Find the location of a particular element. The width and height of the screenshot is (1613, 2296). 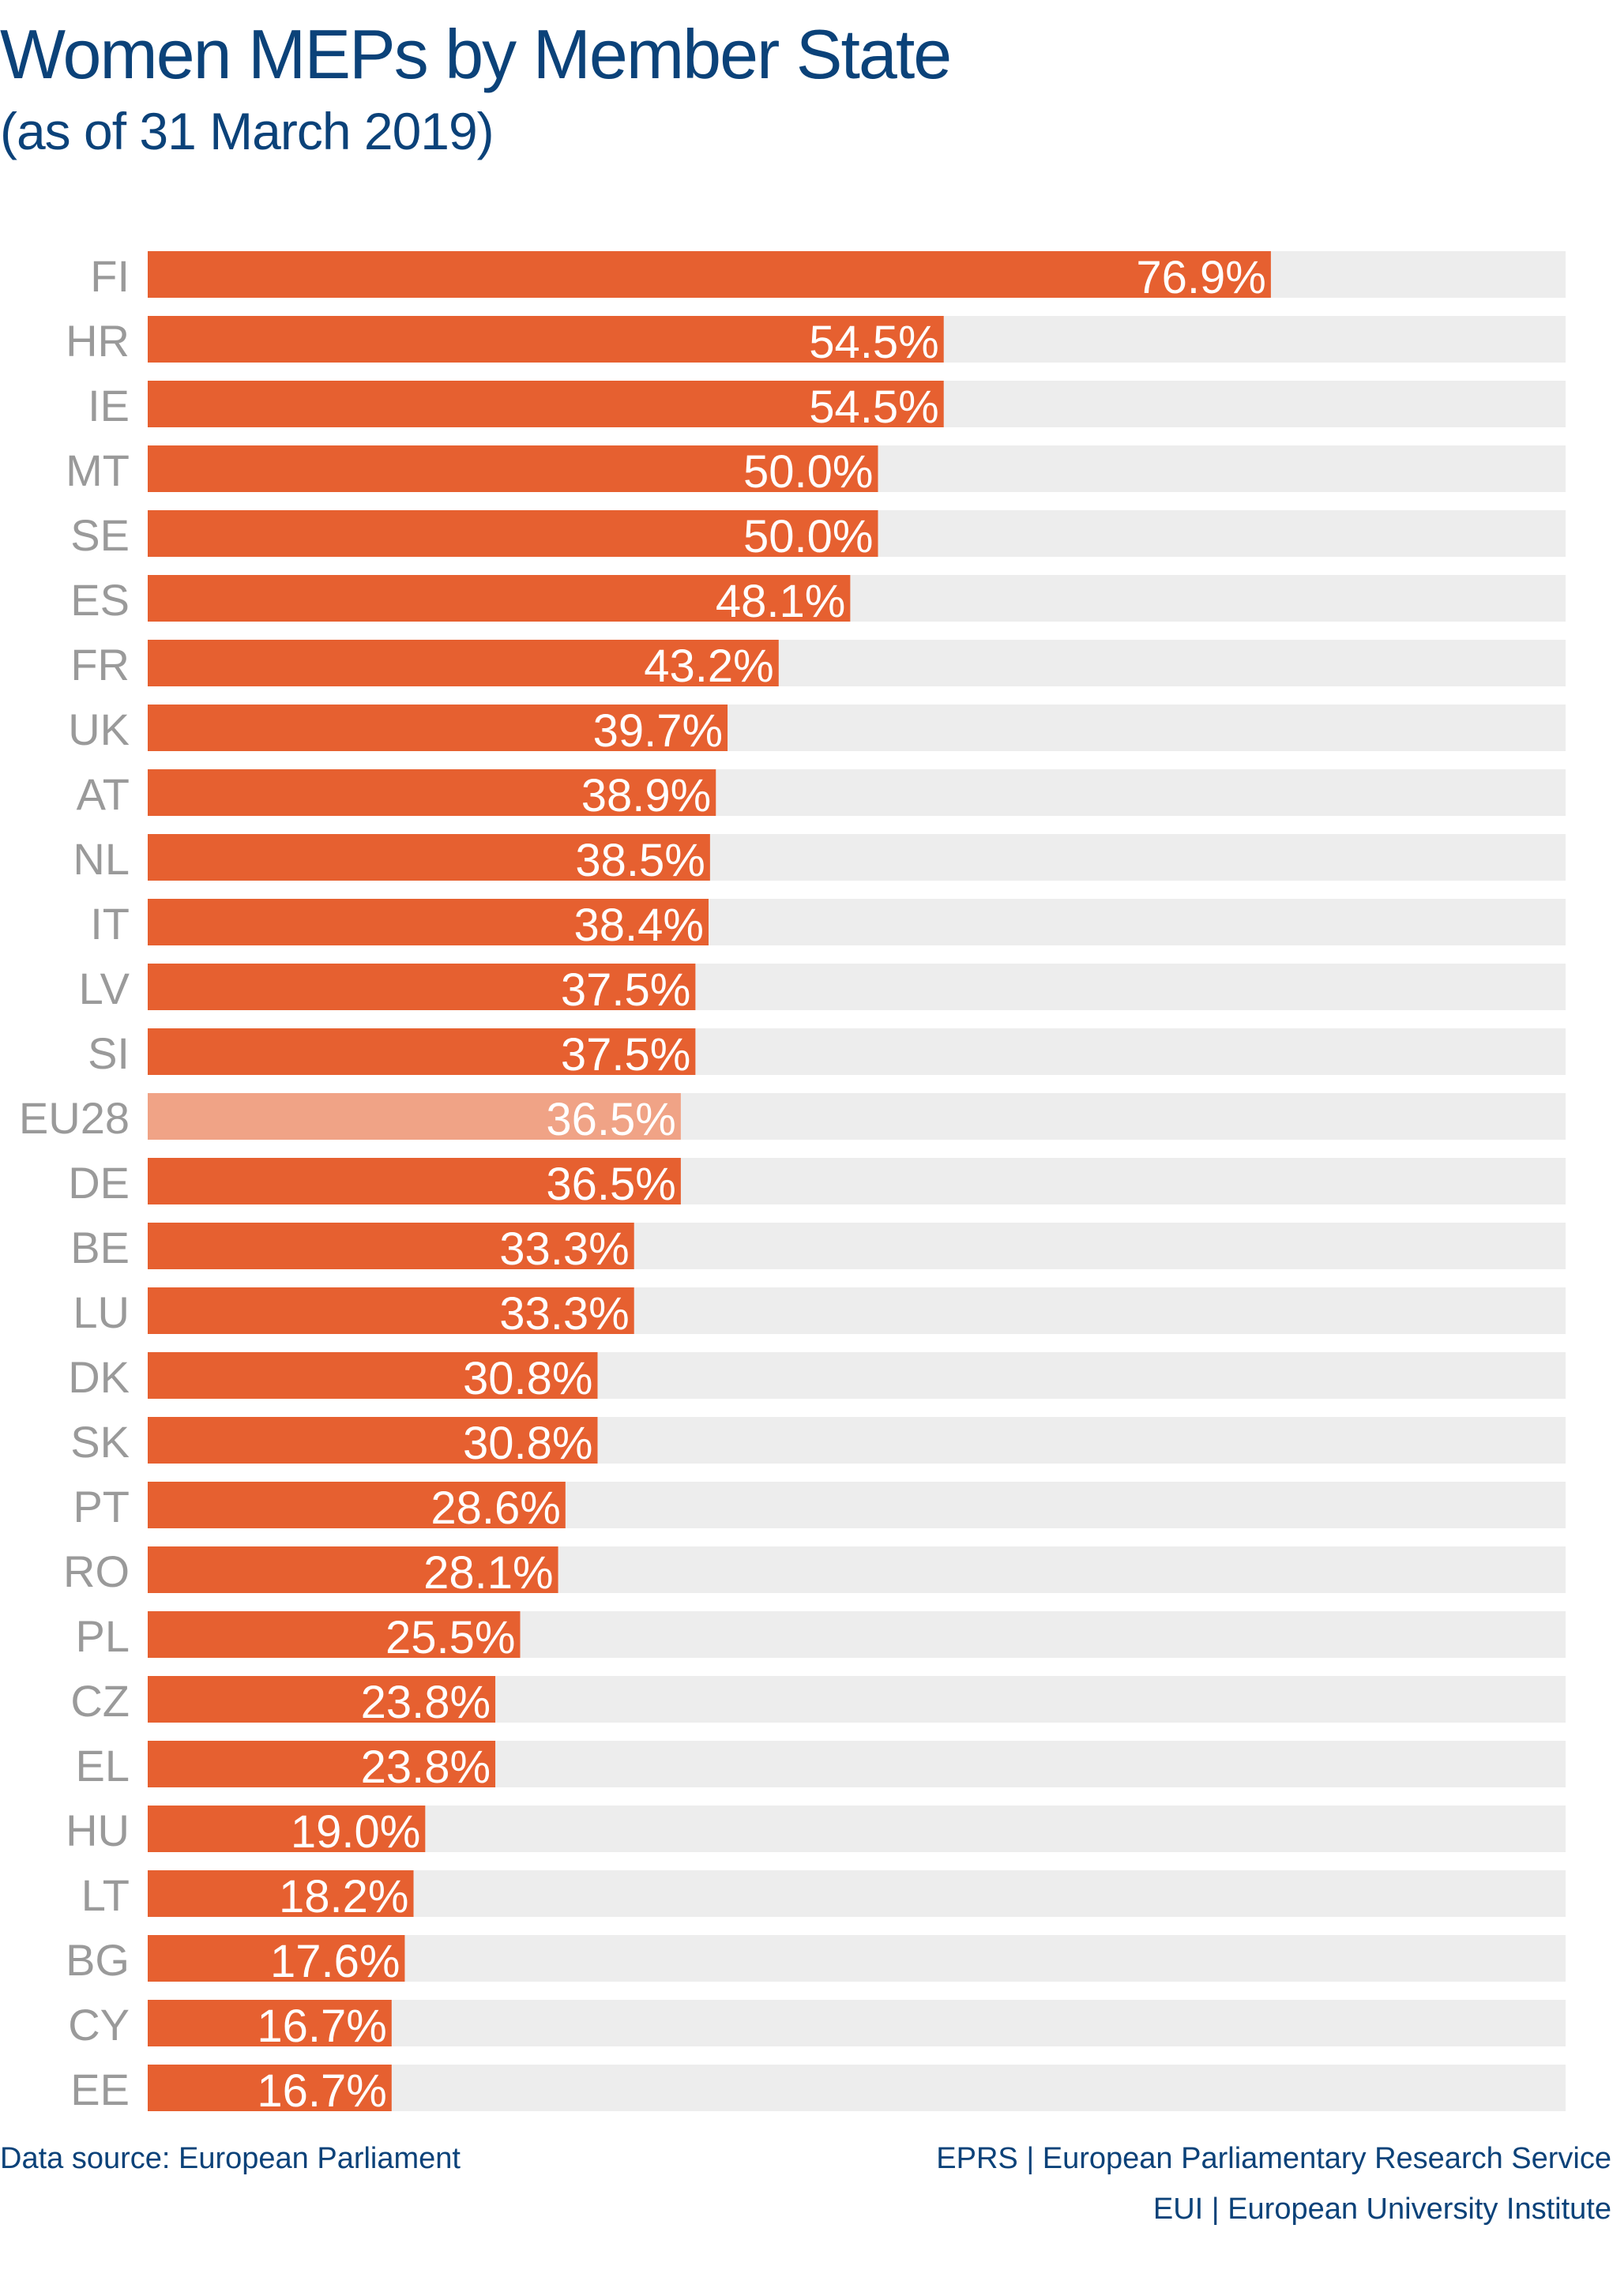

value-label: 38.9% is located at coordinates (646, 795).